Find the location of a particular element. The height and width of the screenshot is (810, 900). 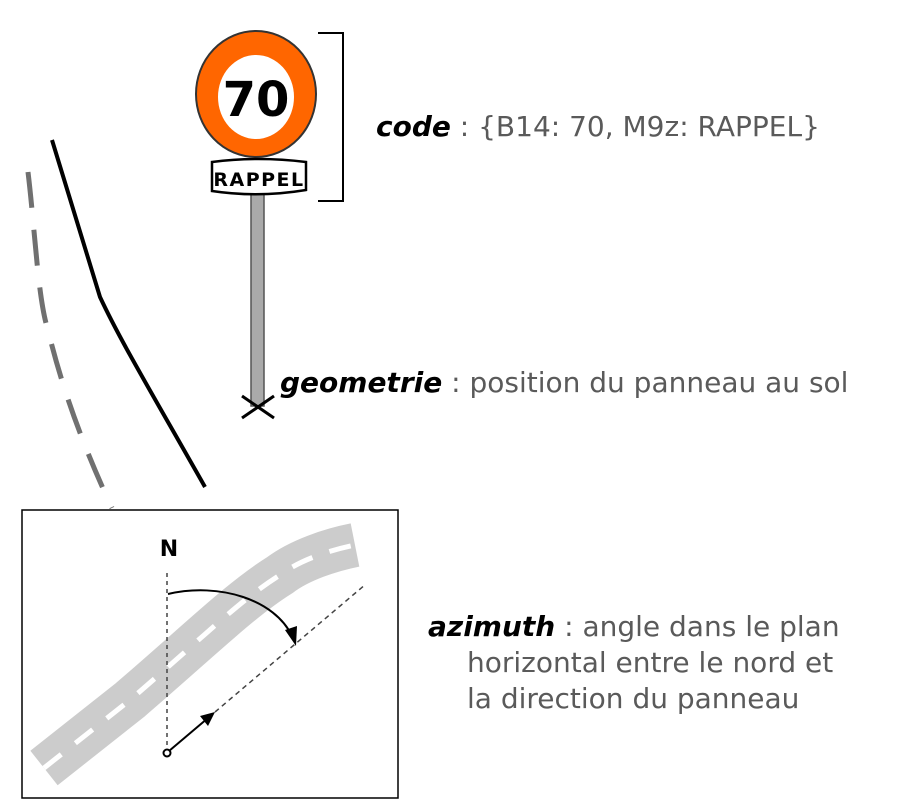

geometrie-label: geometrie : position du panneau au sol is located at coordinates (564, 383).